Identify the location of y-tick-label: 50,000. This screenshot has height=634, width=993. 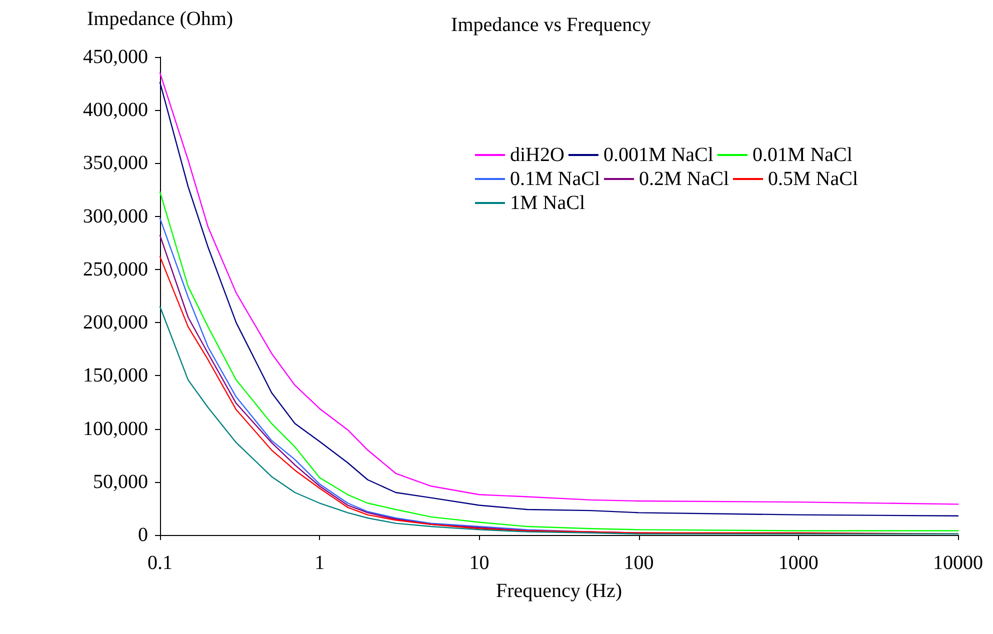
(120, 481).